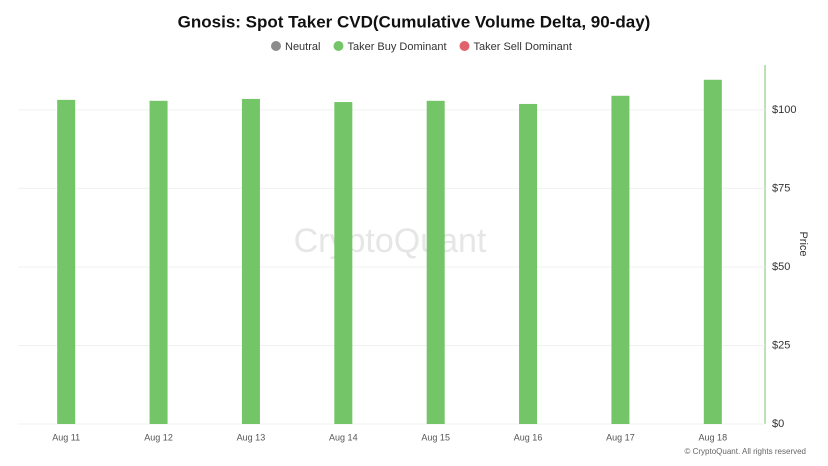 The image size is (828, 466). I want to click on legend-label: Taker Buy Dominant, so click(396, 47).